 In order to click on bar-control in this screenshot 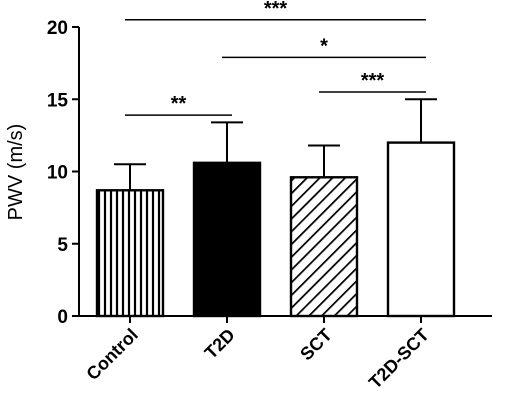, I will do `click(130, 253)`.